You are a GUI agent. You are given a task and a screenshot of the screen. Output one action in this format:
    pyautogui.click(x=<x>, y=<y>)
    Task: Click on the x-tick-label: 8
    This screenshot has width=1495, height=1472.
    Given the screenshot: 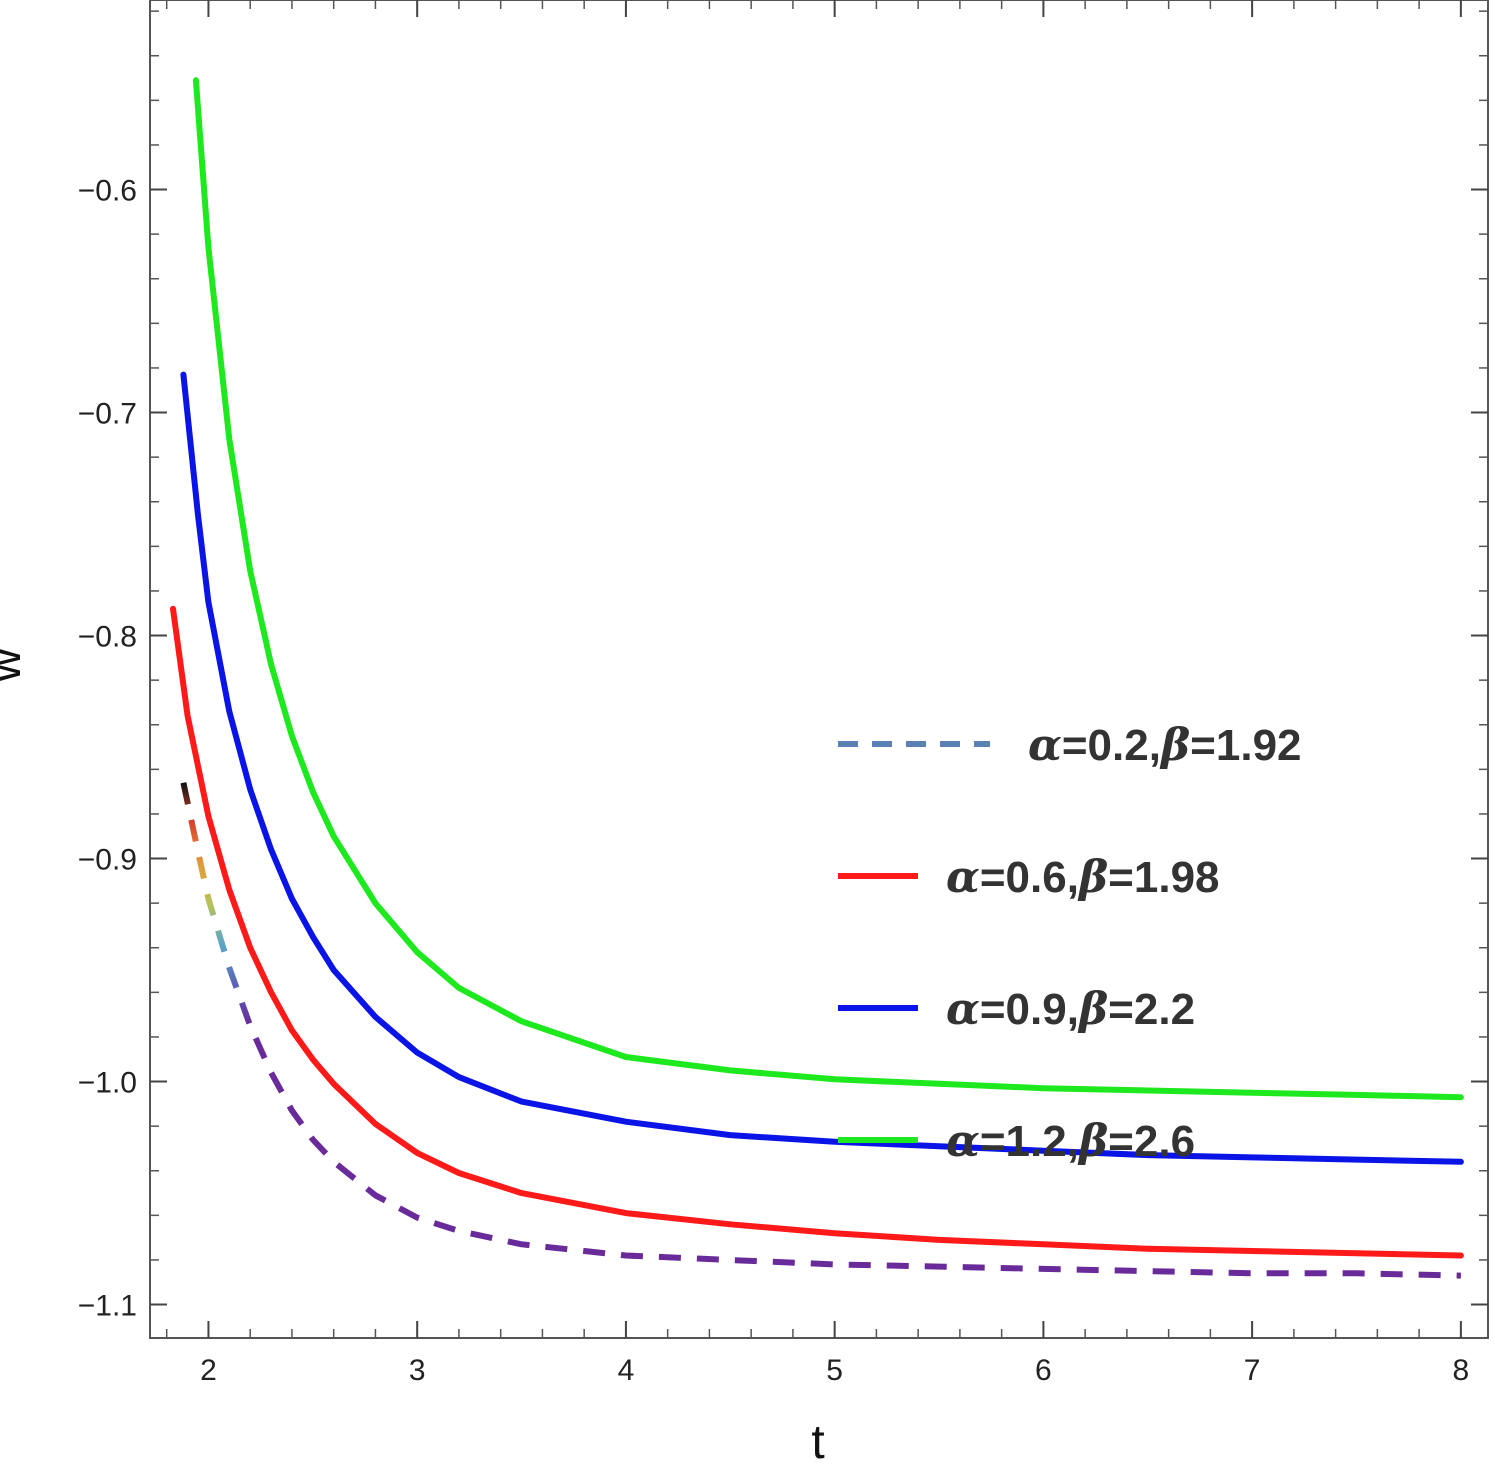 What is the action you would take?
    pyautogui.click(x=1461, y=1370)
    